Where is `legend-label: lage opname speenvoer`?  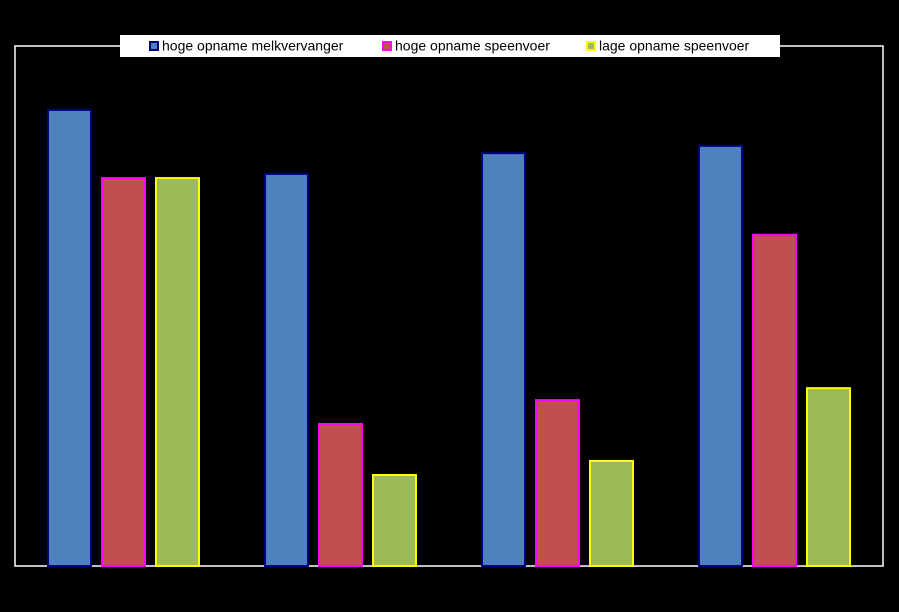 legend-label: lage opname speenvoer is located at coordinates (674, 46).